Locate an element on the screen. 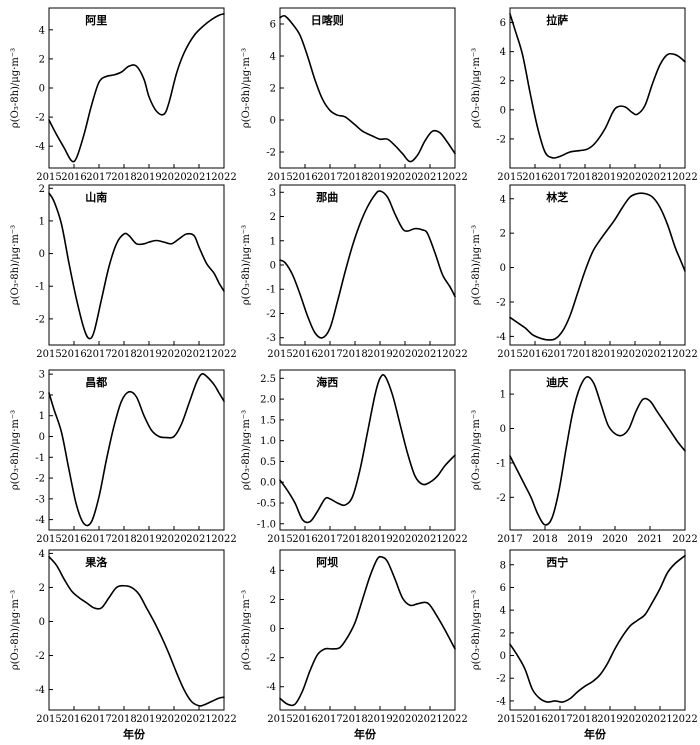 The image size is (700, 745). panel-title: 林芝 is located at coordinates (557, 197).